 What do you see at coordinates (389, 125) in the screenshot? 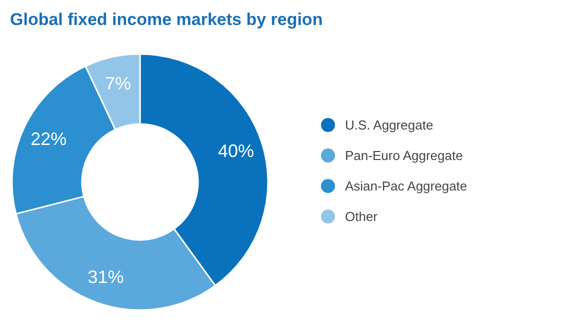
I see `legend-label: U.S. Aggregate` at bounding box center [389, 125].